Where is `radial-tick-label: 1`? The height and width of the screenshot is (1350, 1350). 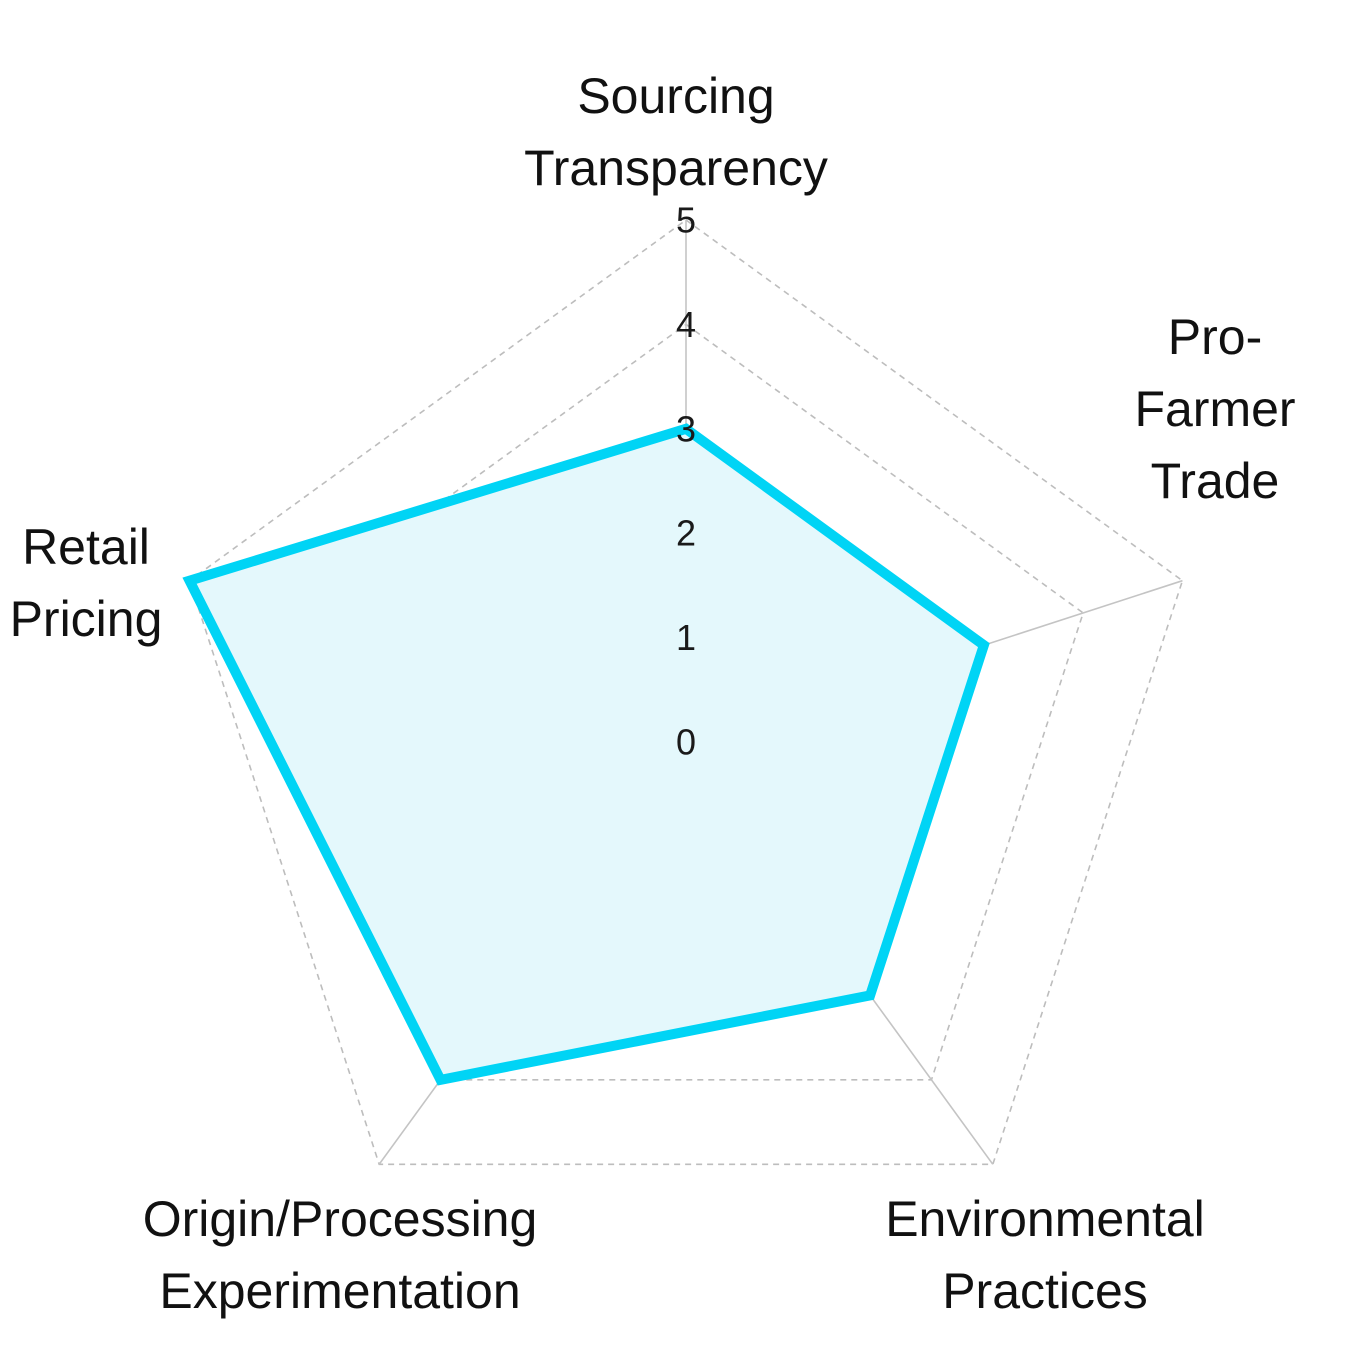
radial-tick-label: 1 is located at coordinates (686, 637).